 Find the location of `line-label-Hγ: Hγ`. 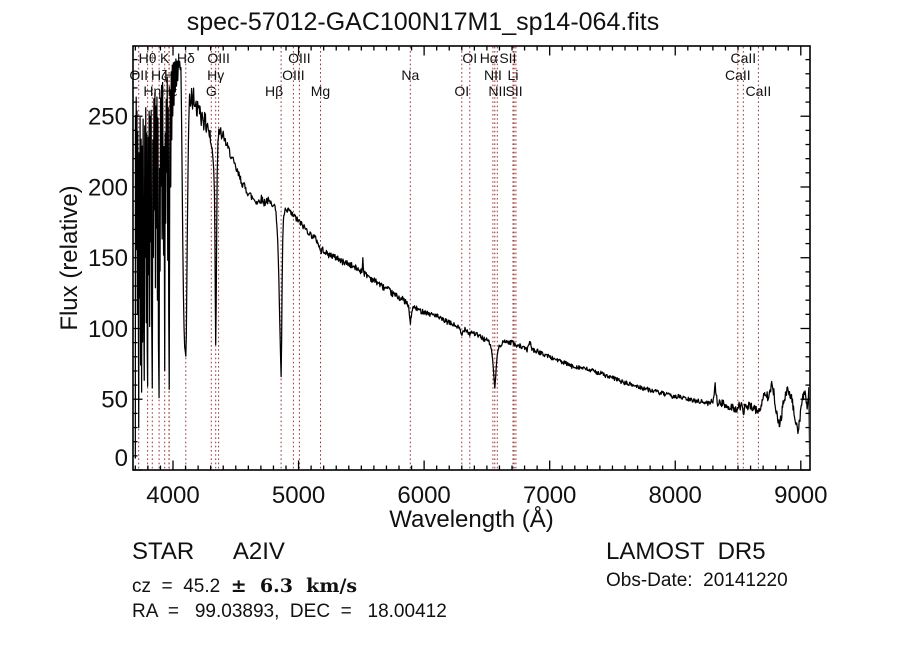

line-label-Hγ: Hγ is located at coordinates (215, 75).